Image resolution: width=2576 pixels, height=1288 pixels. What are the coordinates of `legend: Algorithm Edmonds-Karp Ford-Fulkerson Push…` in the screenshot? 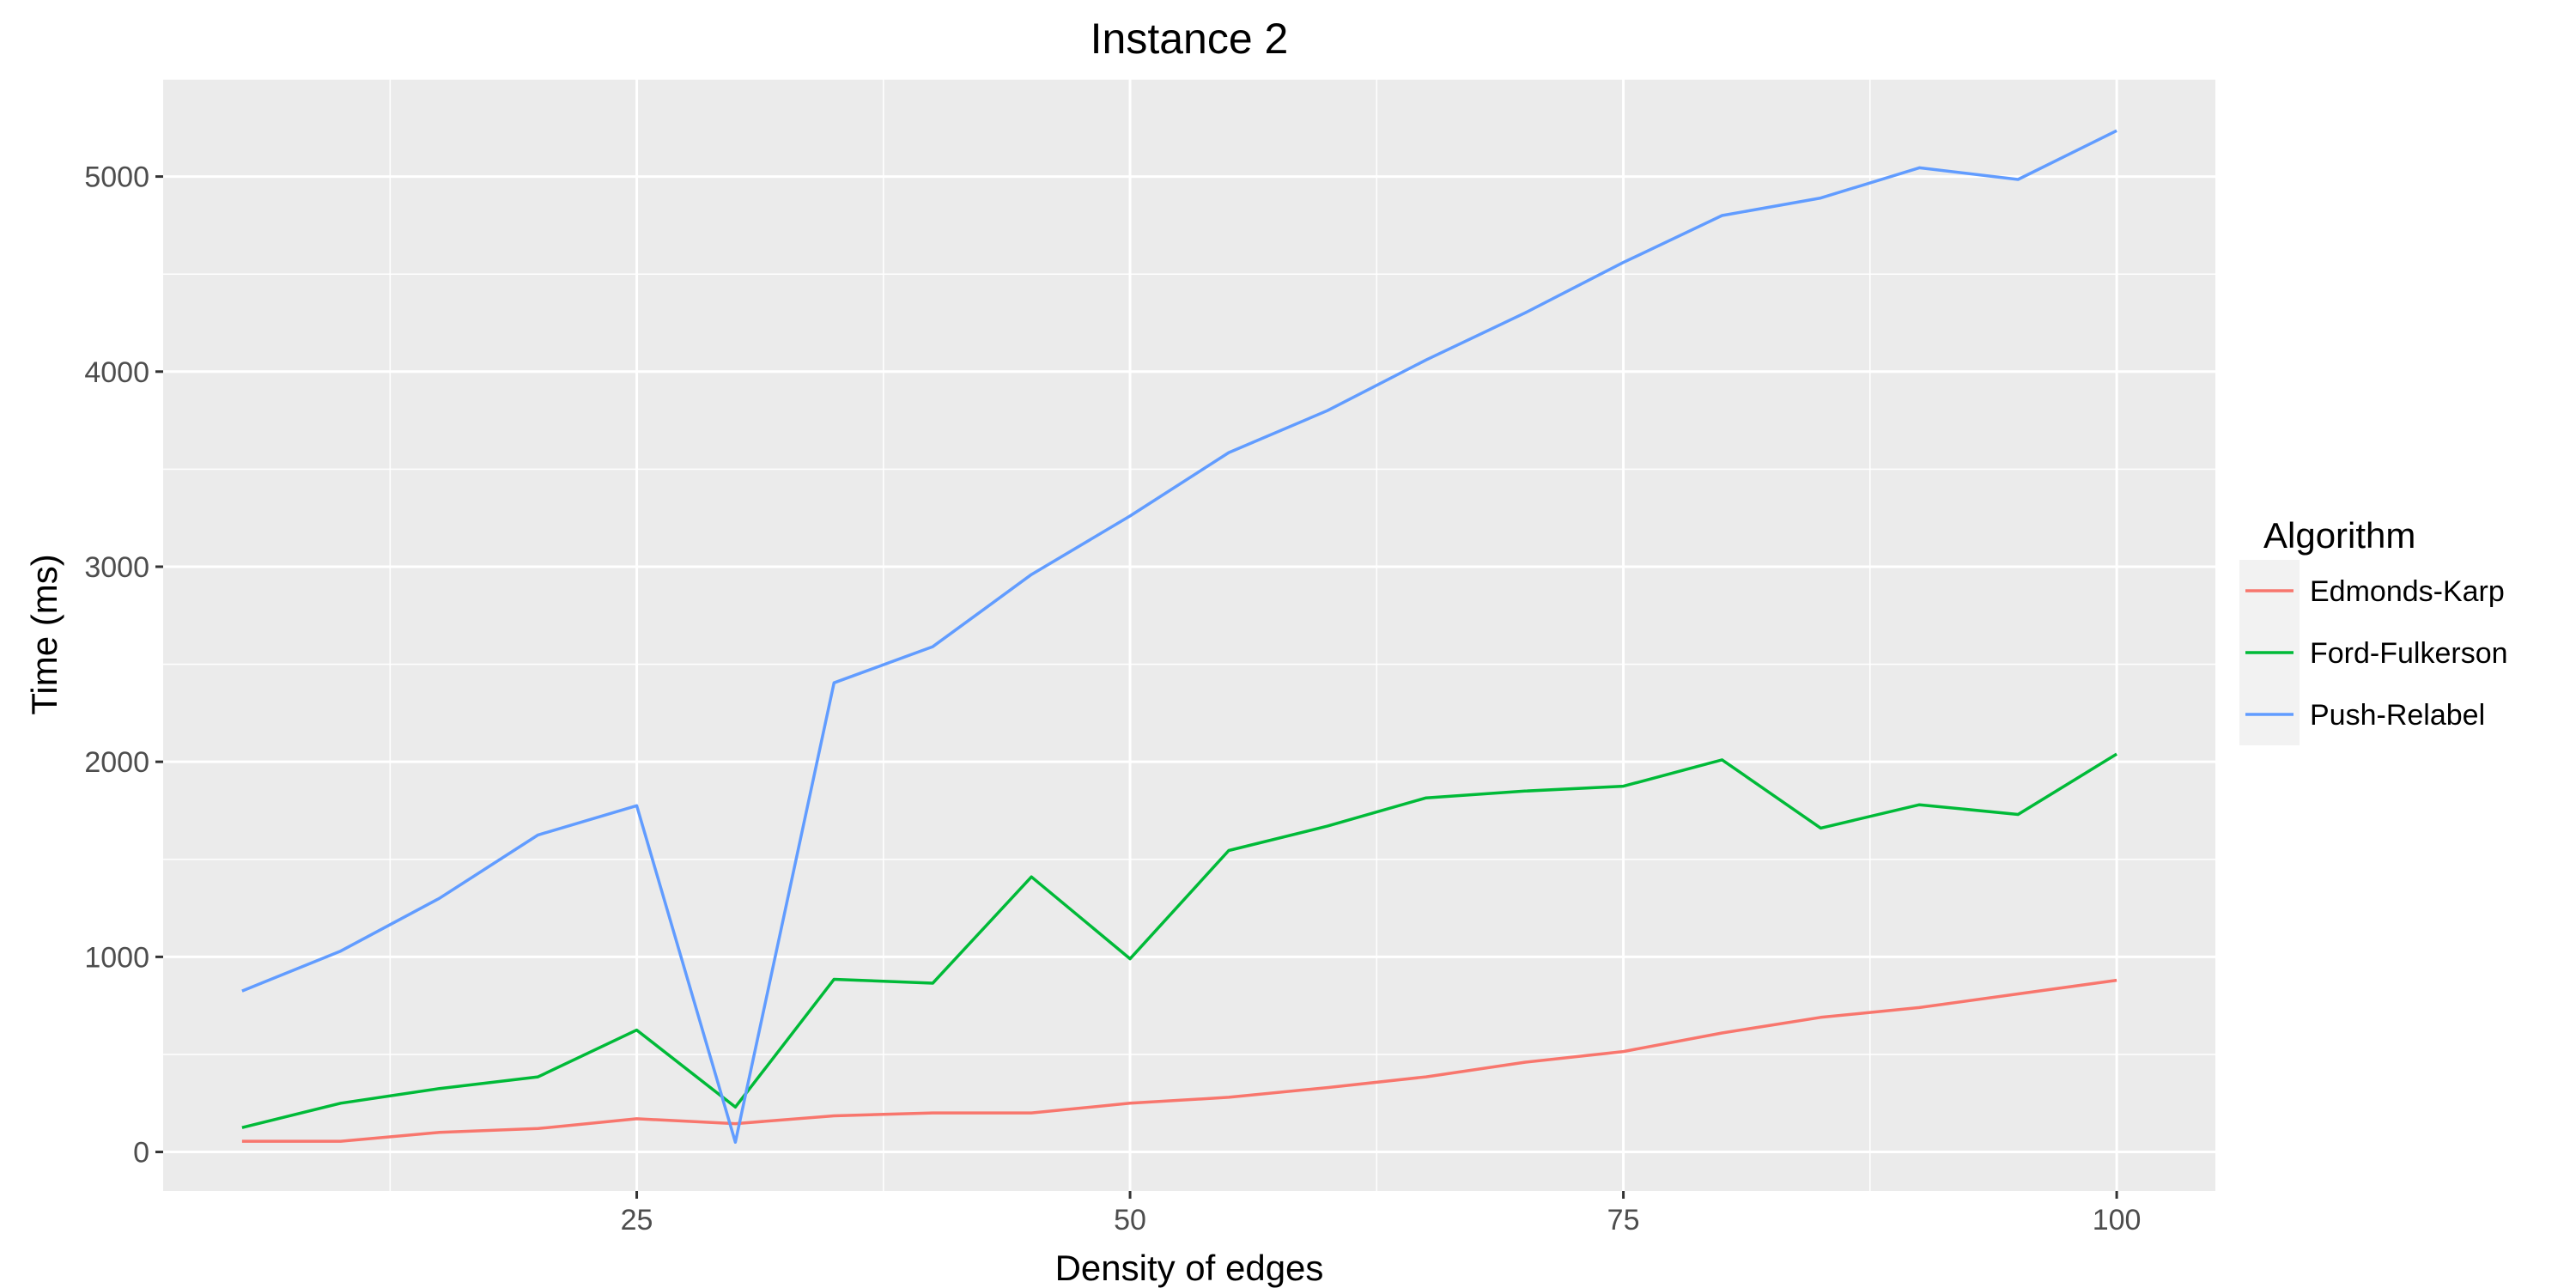 It's located at (2374, 630).